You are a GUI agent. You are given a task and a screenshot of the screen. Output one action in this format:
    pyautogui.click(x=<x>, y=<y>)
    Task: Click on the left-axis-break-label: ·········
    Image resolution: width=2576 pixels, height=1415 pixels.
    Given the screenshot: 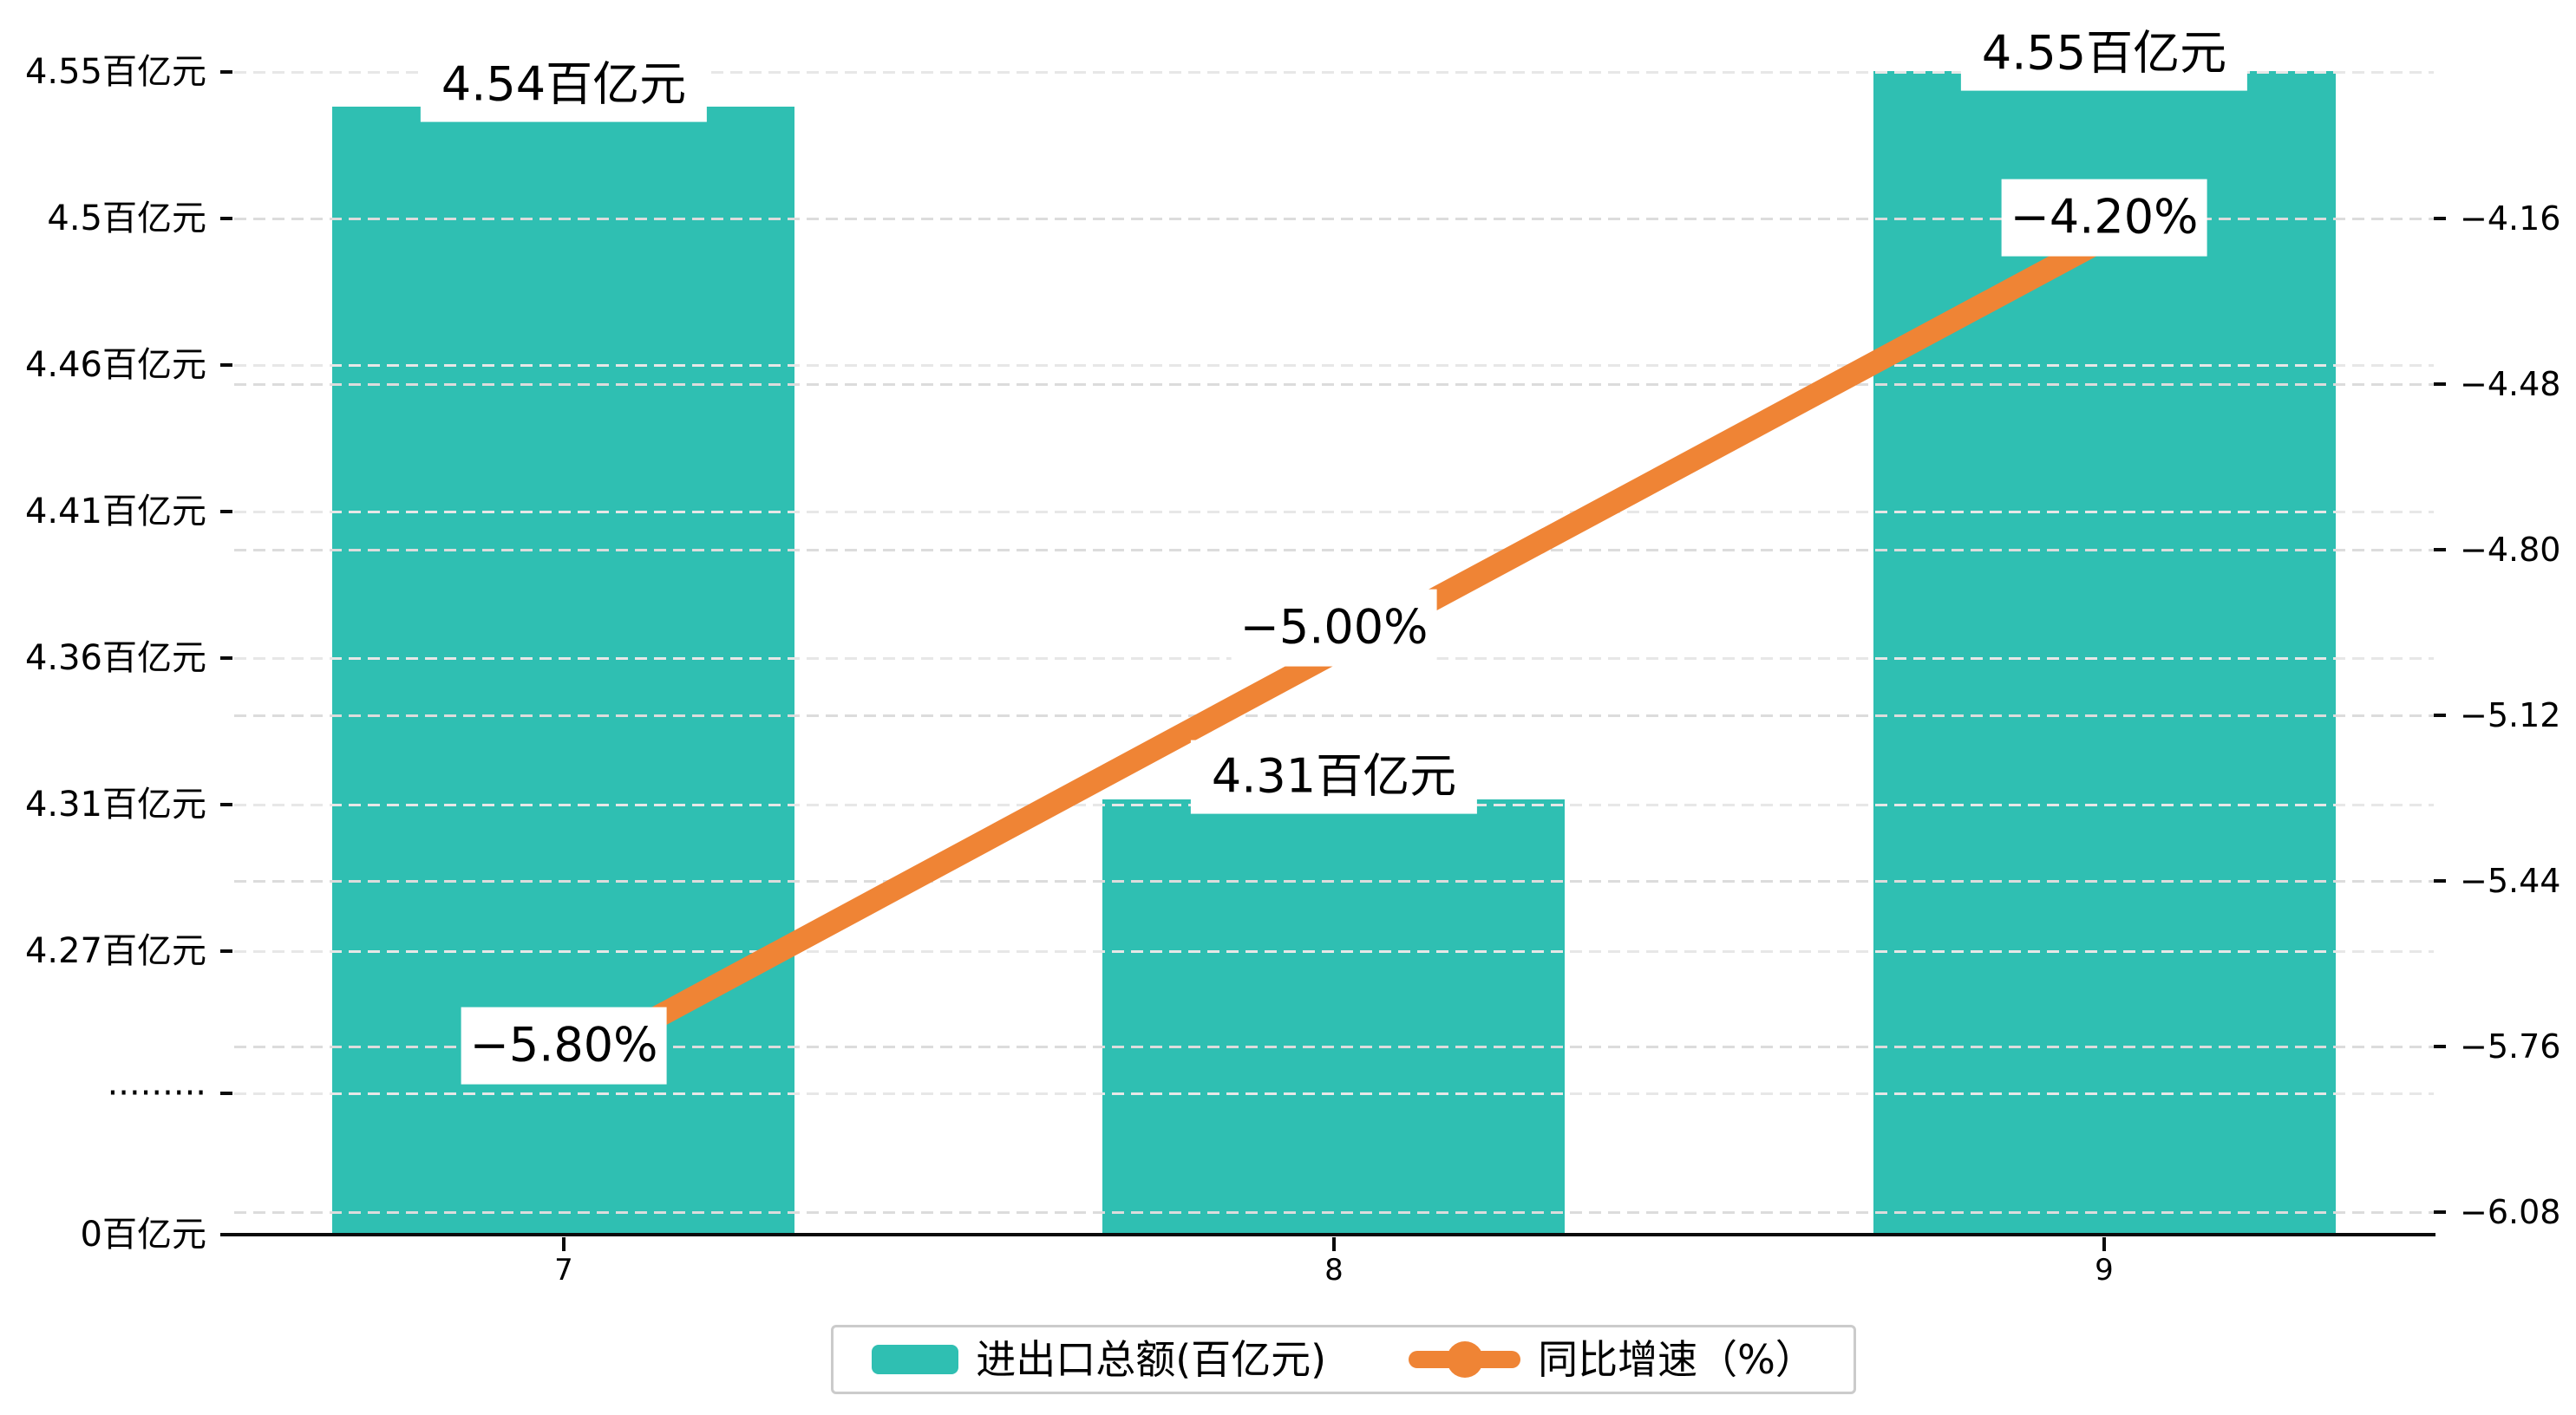 What is the action you would take?
    pyautogui.click(x=156, y=1093)
    